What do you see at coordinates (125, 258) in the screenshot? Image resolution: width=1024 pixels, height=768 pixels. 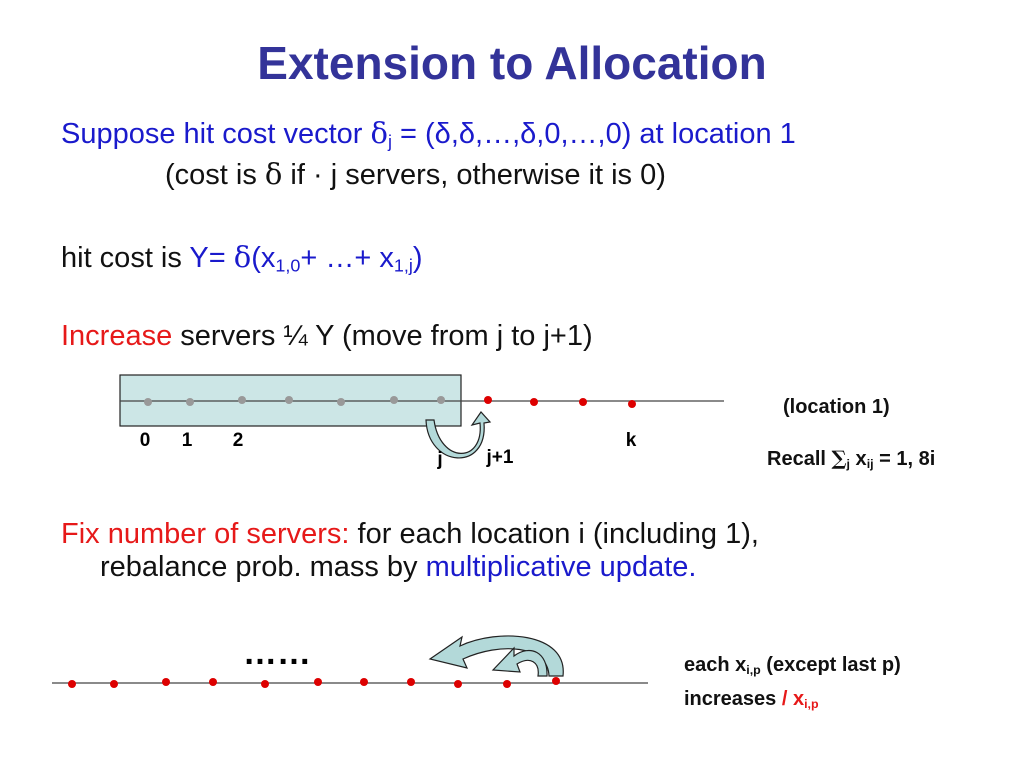 I see `hit-cost-prefix: hit cost is` at bounding box center [125, 258].